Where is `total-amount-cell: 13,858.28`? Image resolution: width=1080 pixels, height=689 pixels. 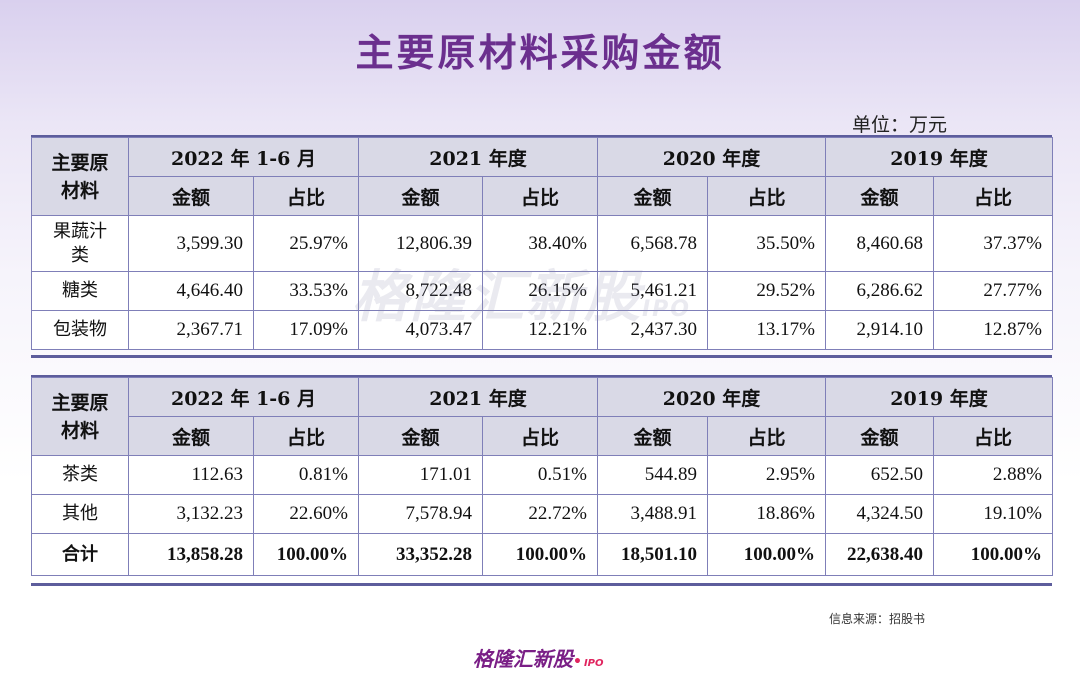 total-amount-cell: 13,858.28 is located at coordinates (191, 554).